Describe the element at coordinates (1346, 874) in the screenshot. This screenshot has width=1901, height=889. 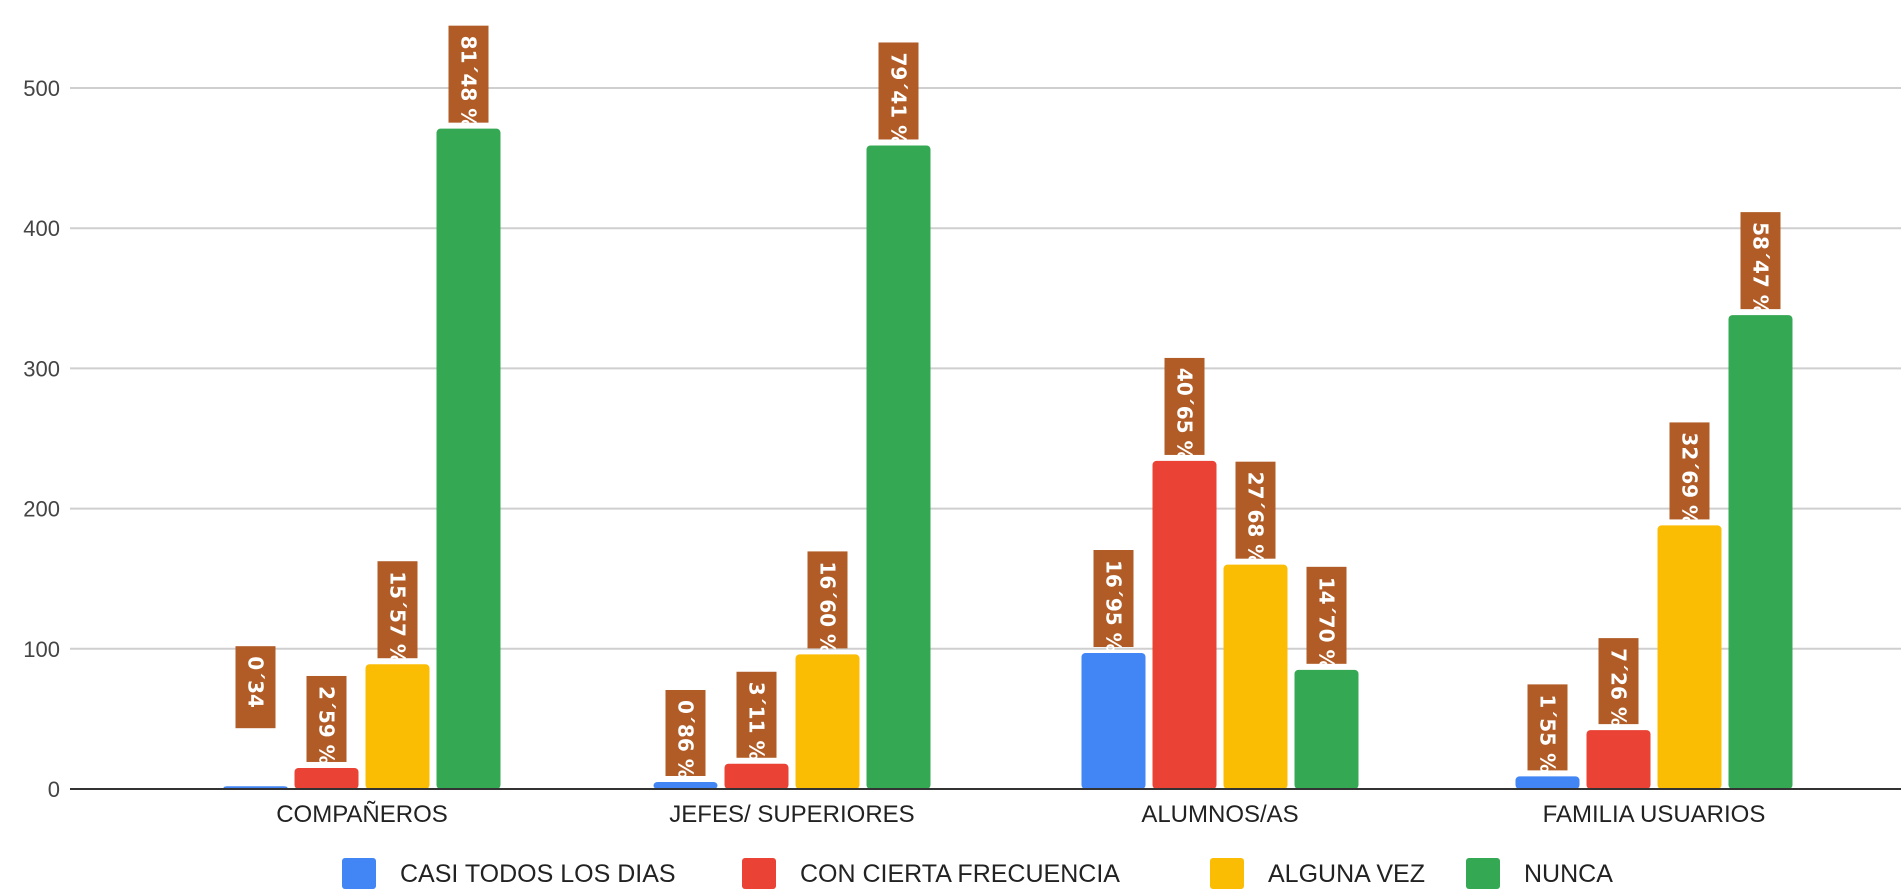
I see `legend-label: ALGUNA VEZ` at that location.